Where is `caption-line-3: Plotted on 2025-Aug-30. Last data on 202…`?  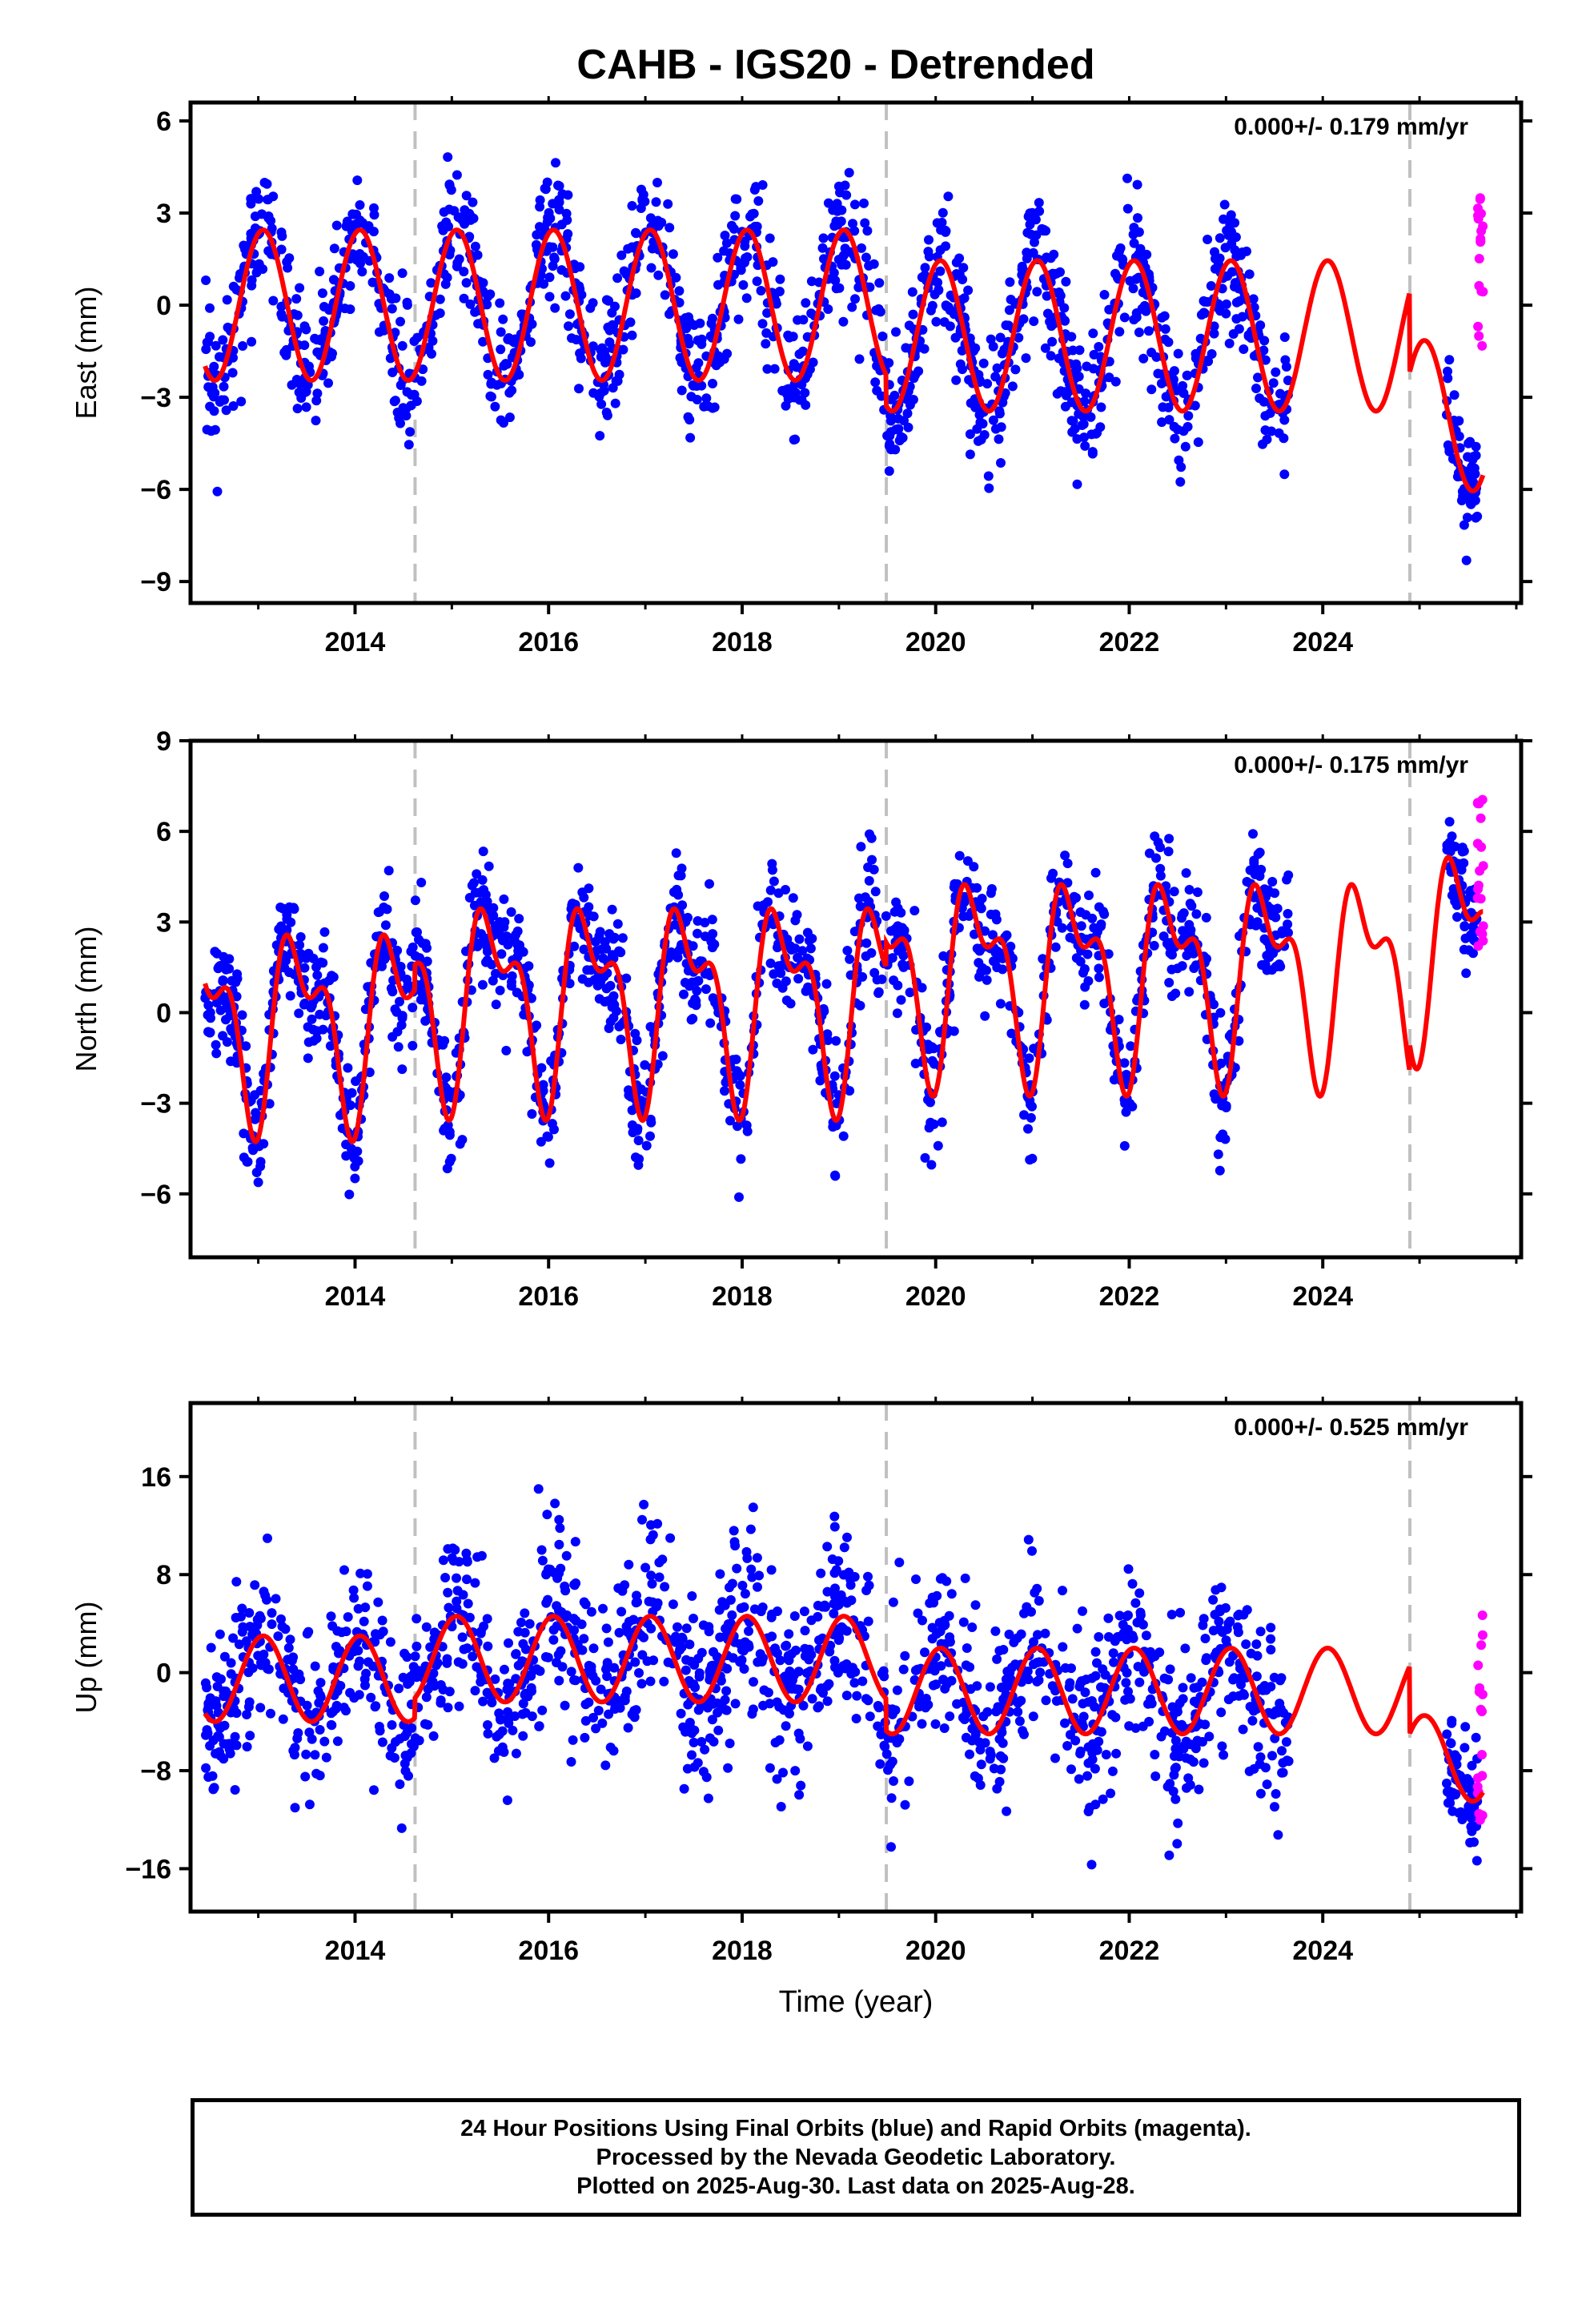 caption-line-3: Plotted on 2025-Aug-30. Last data on 202… is located at coordinates (855, 2186).